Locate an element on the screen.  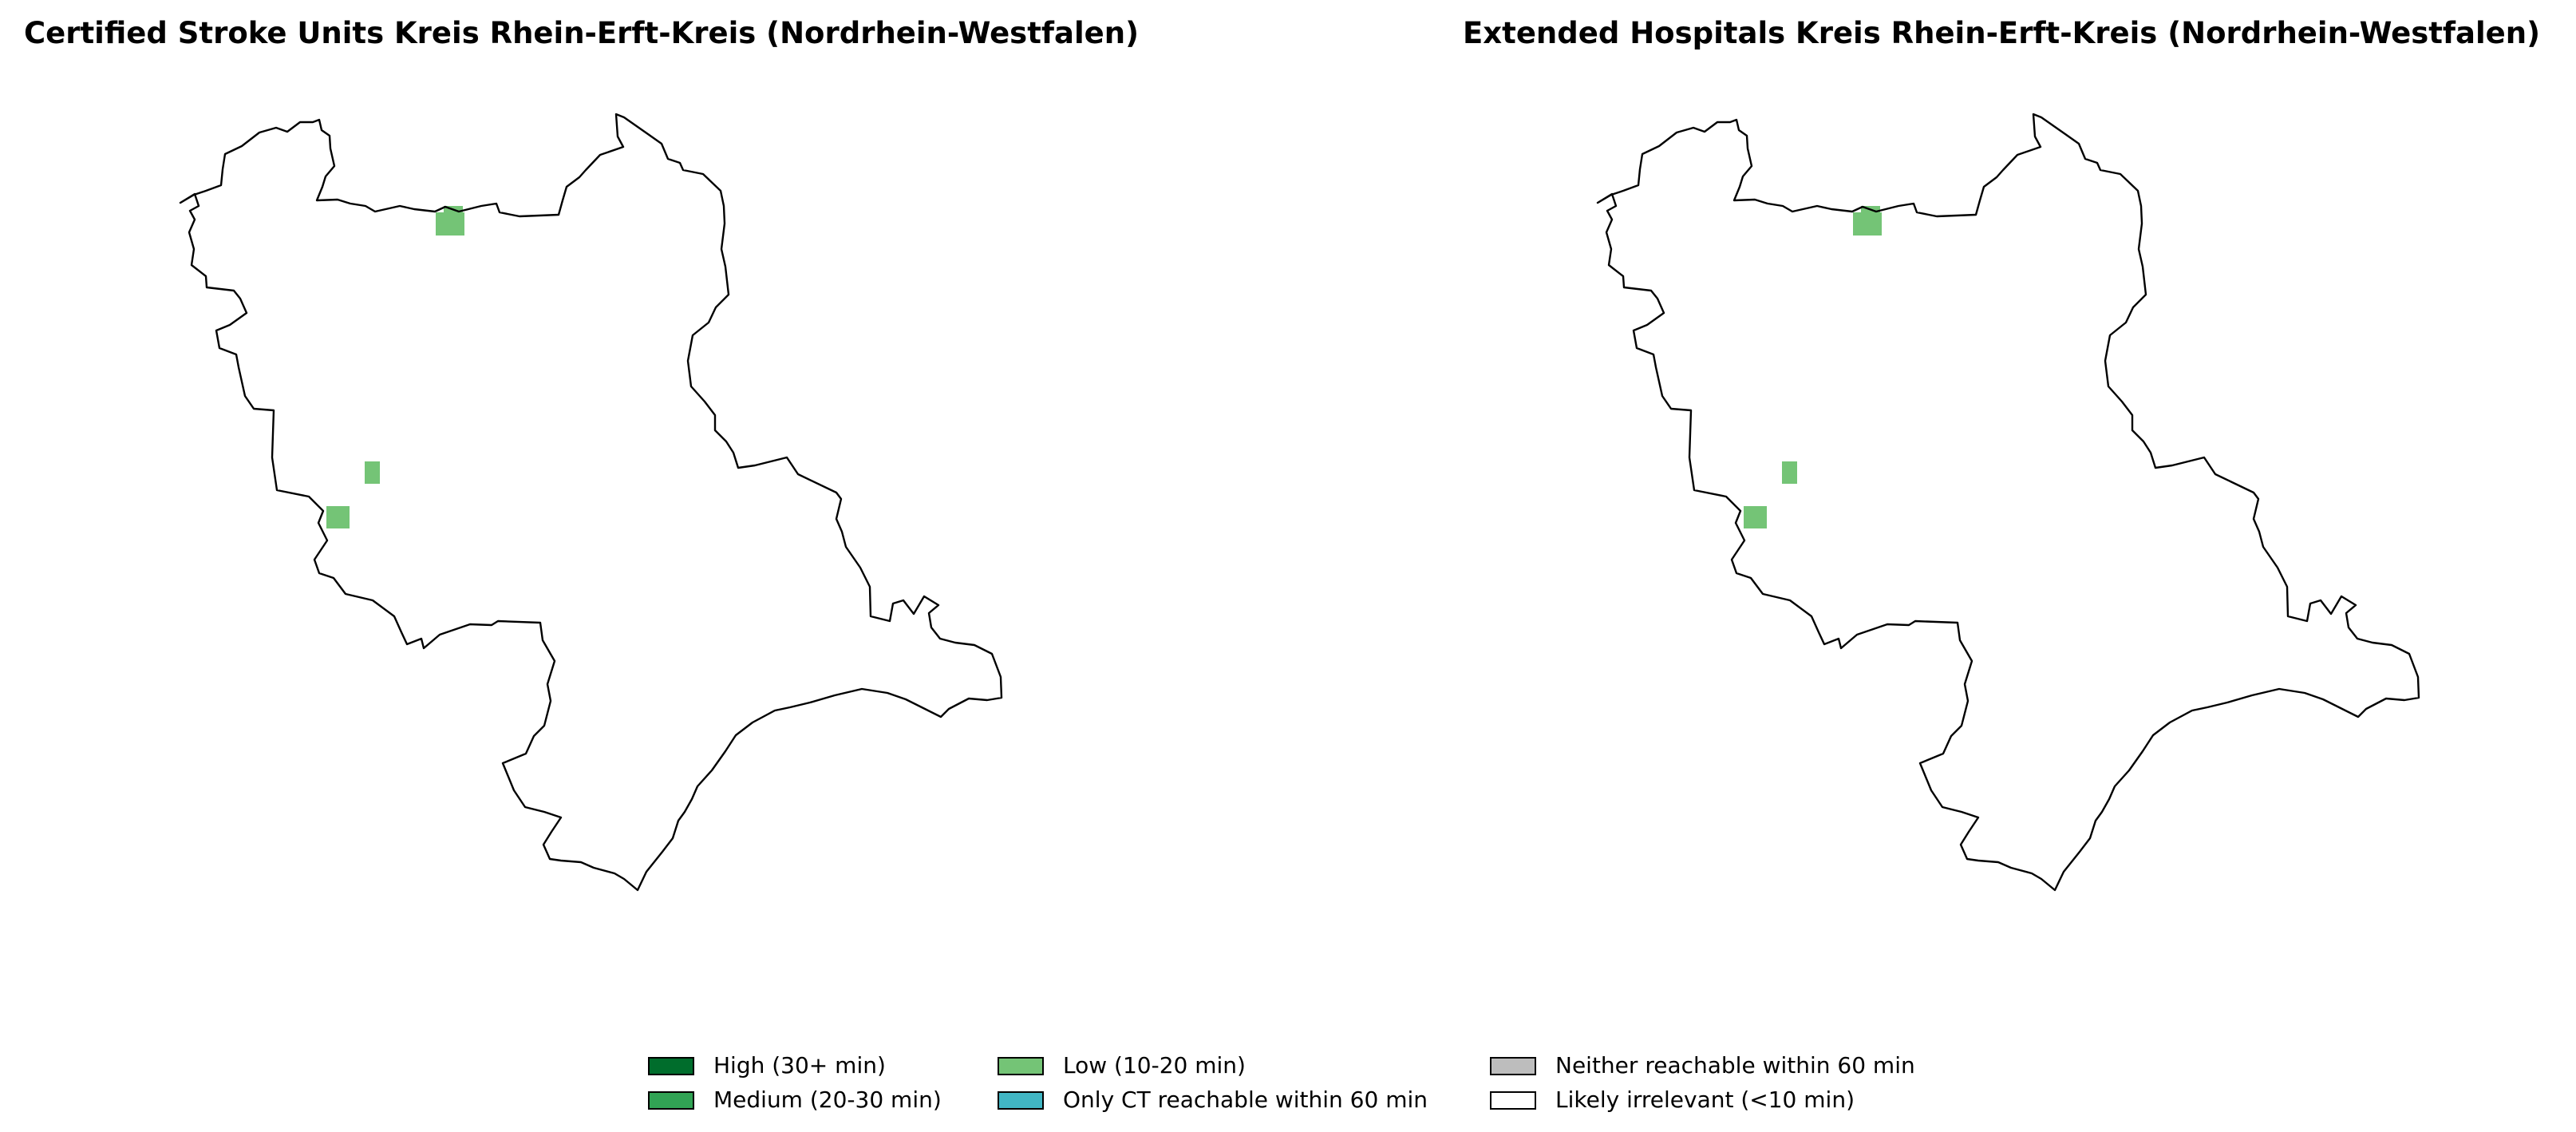
legend-swatch-ct is located at coordinates (1021, 1100).